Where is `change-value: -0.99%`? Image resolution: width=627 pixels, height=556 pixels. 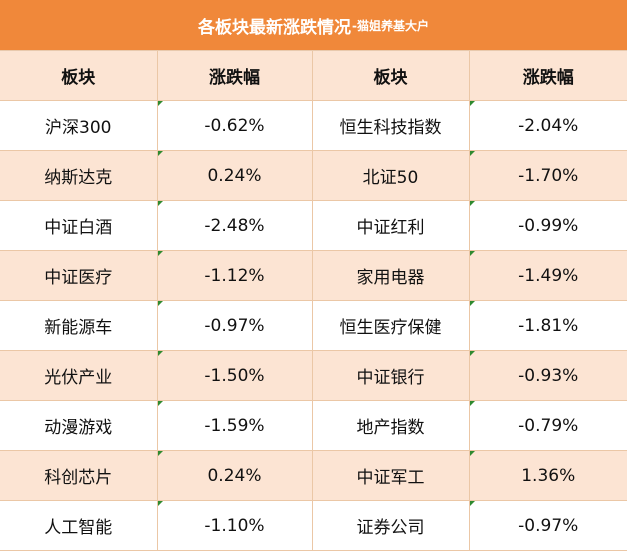
change-value: -0.99% is located at coordinates (548, 225).